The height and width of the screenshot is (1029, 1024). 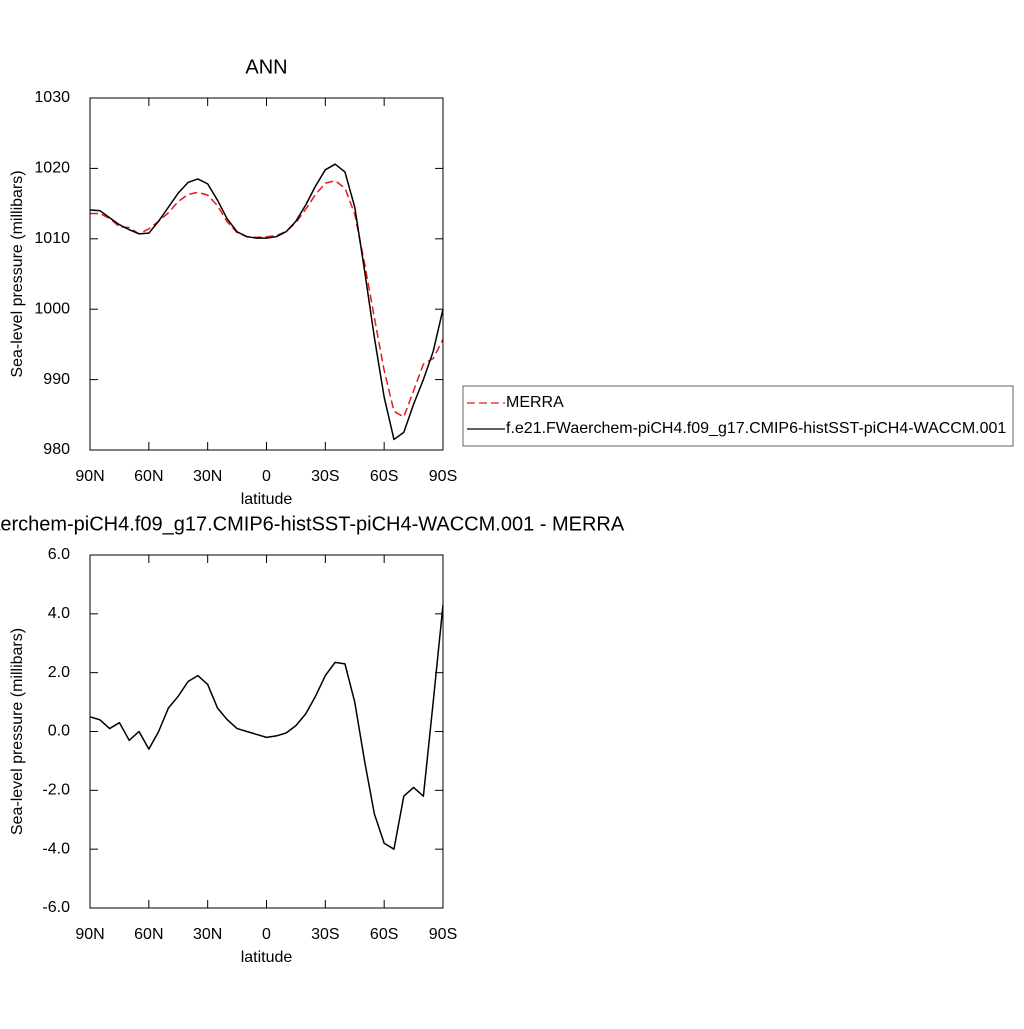 I want to click on y-tick-label: -6.0, so click(x=56, y=907).